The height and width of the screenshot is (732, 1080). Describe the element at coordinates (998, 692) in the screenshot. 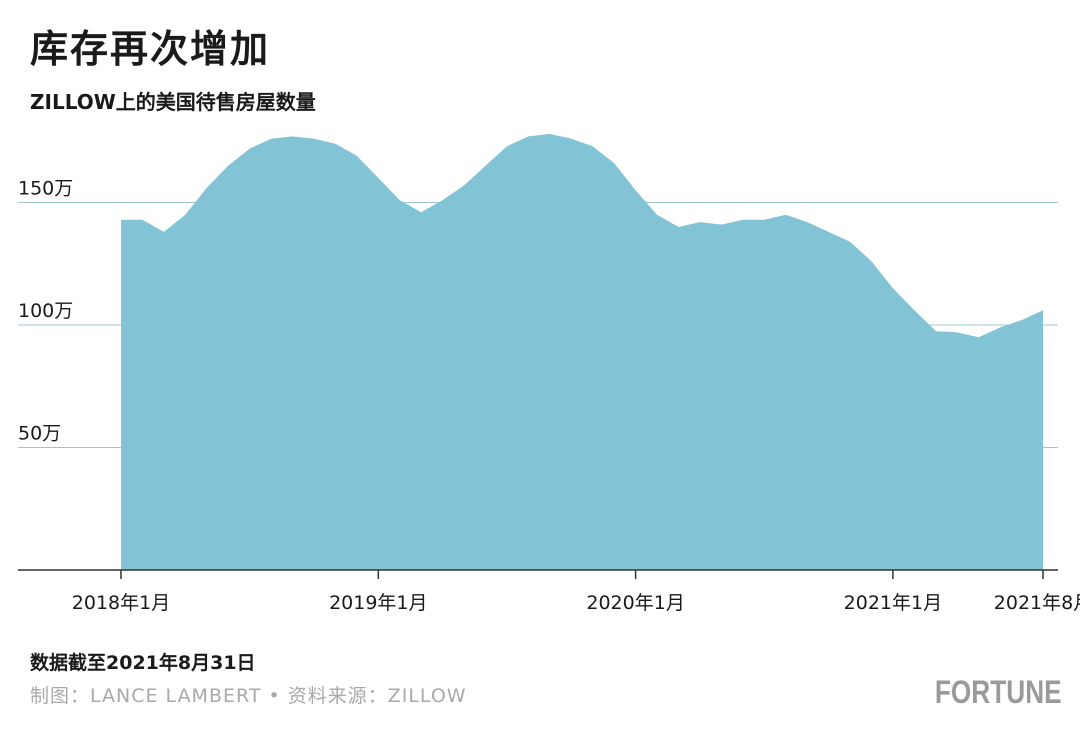

I see `fortune-logo: FORTUNE` at that location.